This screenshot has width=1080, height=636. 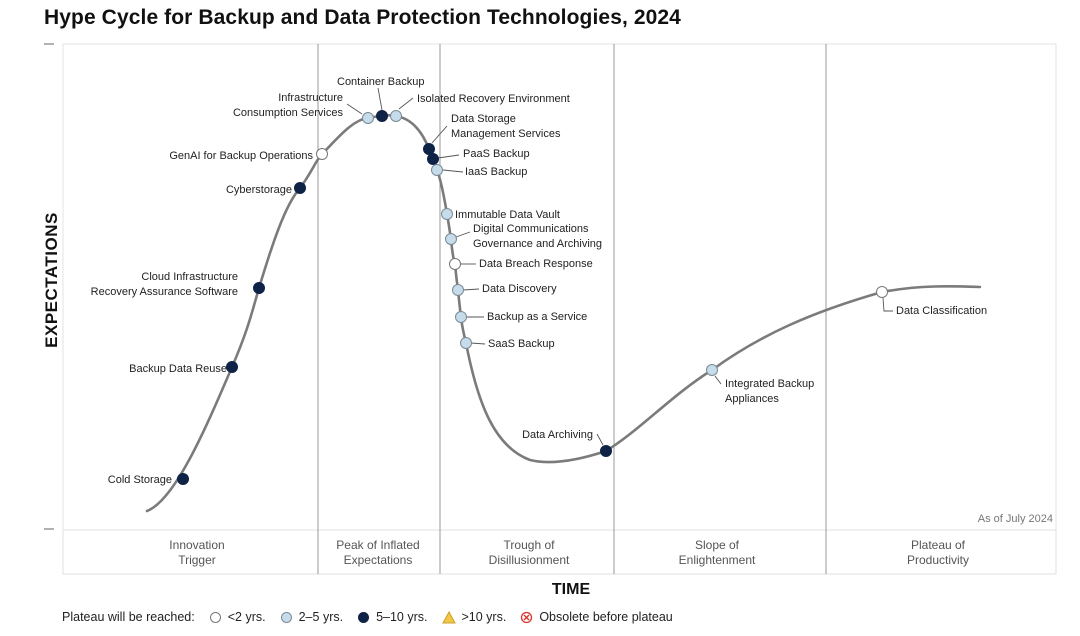 I want to click on label-data-discovery: Data Discovery, so click(x=519, y=289).